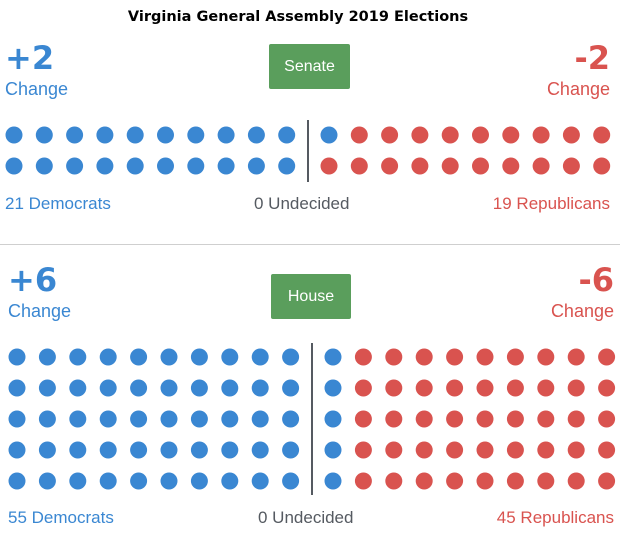 The image size is (620, 533). I want to click on section-divider, so click(310, 244).